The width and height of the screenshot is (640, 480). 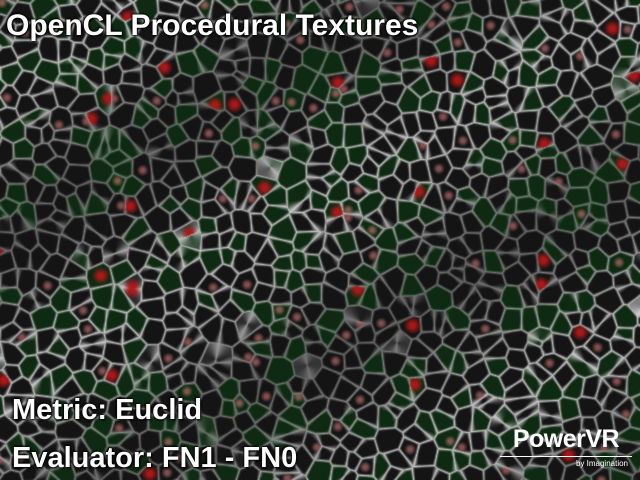 What do you see at coordinates (212, 25) in the screenshot?
I see `app-title: OpenCL Procedural Textures` at bounding box center [212, 25].